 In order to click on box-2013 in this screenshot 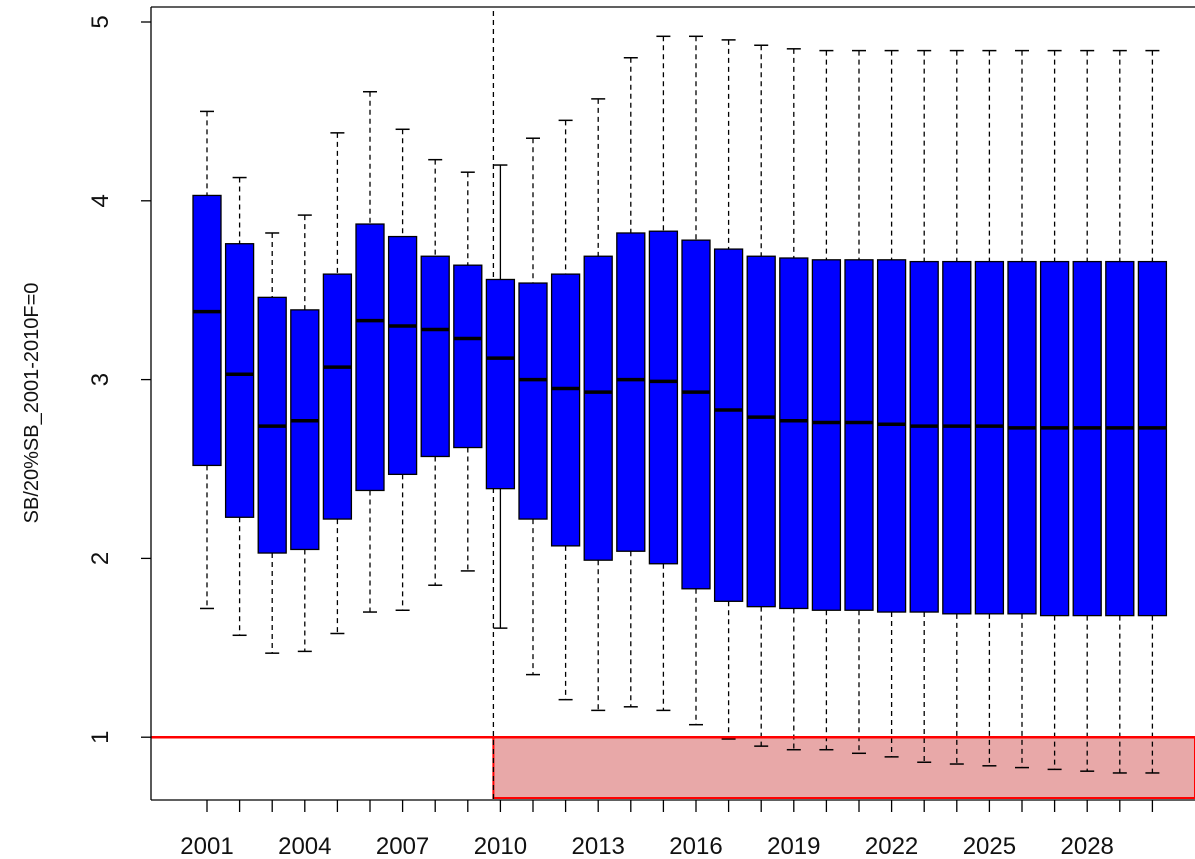, I will do `click(598, 408)`.